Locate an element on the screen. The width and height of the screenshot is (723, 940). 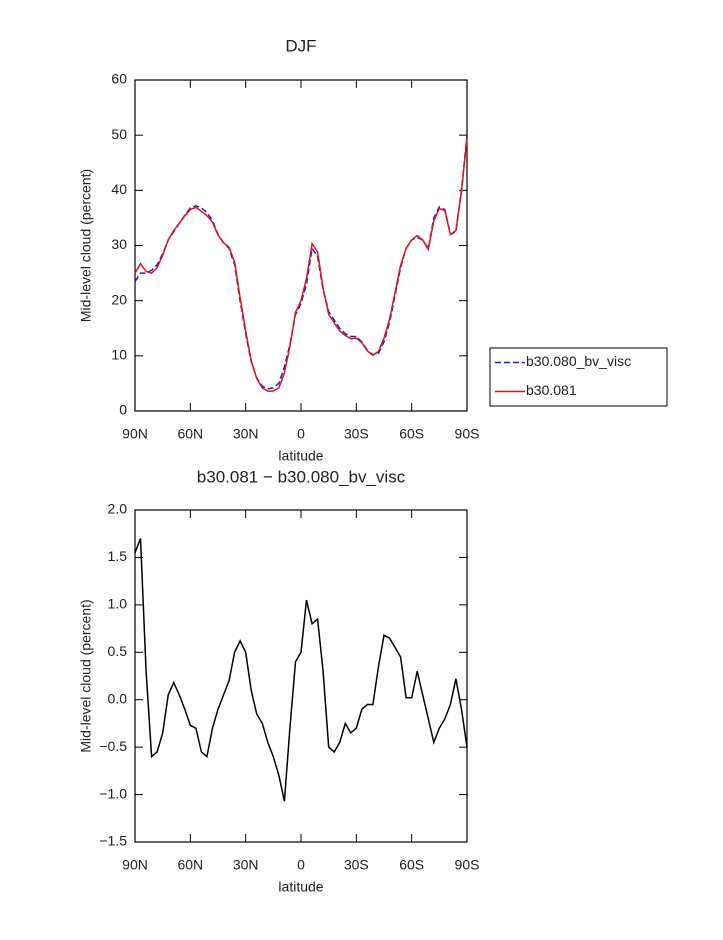
y-tick-label: 0.0 is located at coordinates (118, 698).